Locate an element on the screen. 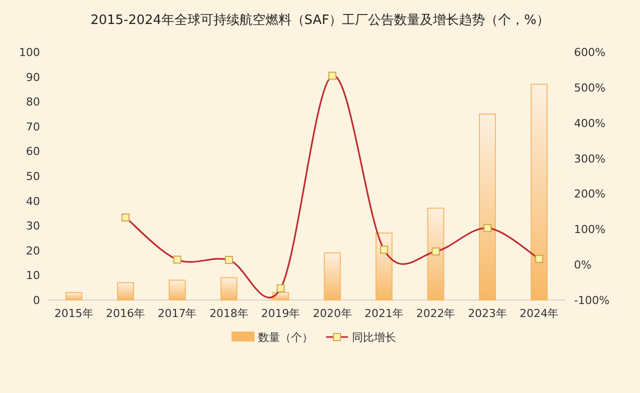 The width and height of the screenshot is (640, 393). y-tick-label: 30 is located at coordinates (33, 226).